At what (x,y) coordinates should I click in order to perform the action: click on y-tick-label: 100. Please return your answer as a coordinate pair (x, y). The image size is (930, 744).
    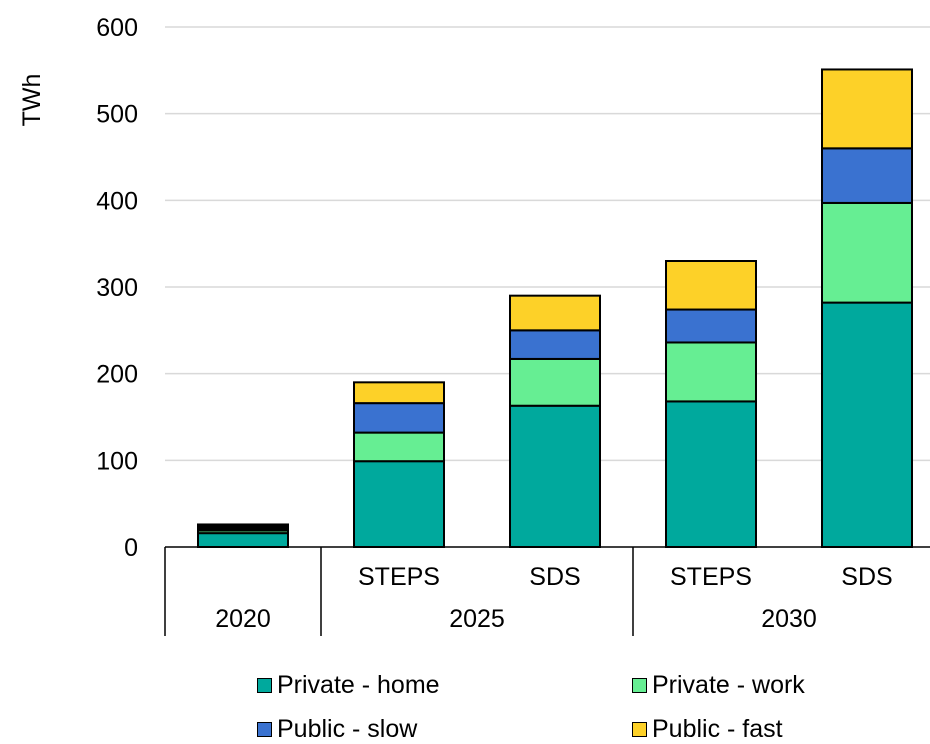
    Looking at the image, I should click on (117, 461).